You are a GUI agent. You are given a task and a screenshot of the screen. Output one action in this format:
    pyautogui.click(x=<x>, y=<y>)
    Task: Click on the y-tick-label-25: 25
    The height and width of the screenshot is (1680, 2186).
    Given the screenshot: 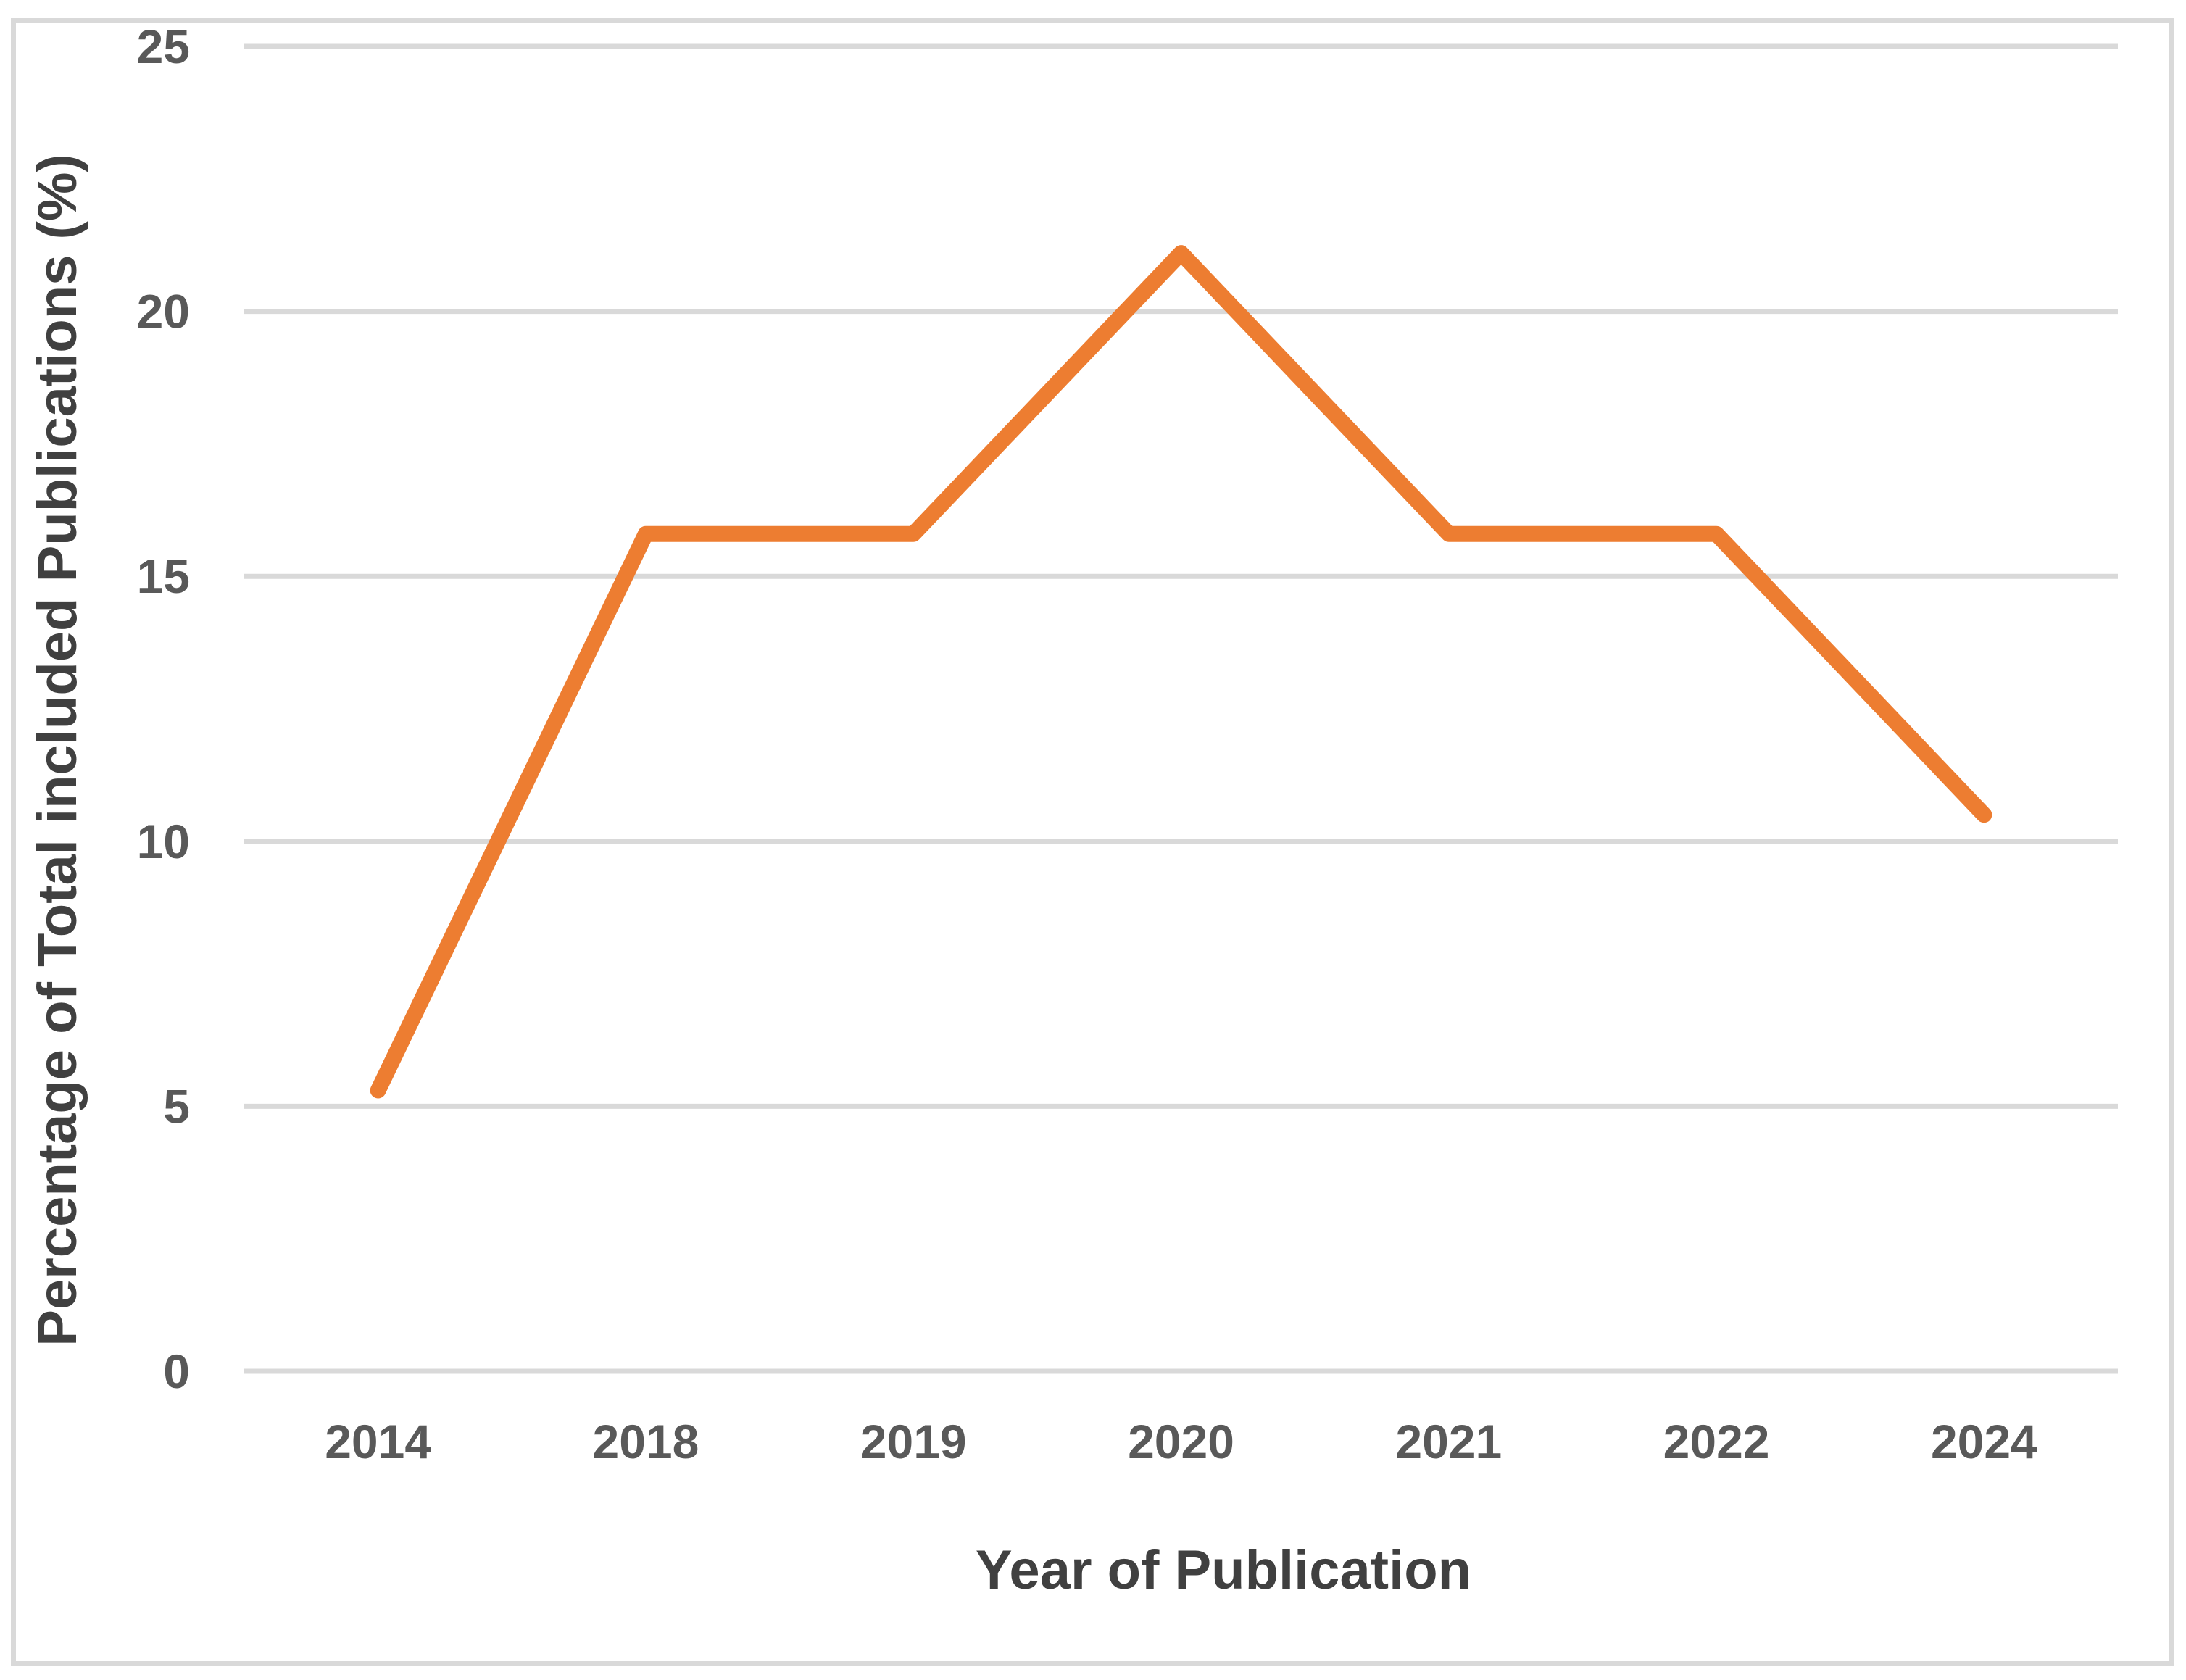 What is the action you would take?
    pyautogui.click(x=163, y=47)
    